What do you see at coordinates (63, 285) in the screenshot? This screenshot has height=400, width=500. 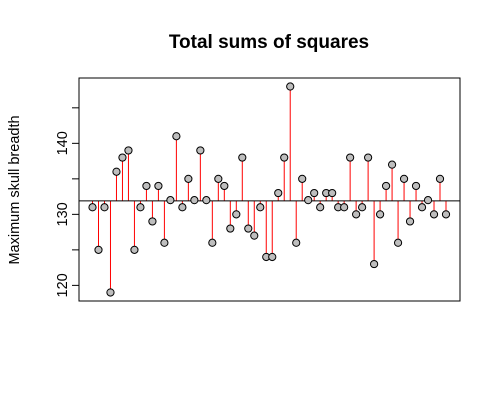 I see `y-tick-label: 120` at bounding box center [63, 285].